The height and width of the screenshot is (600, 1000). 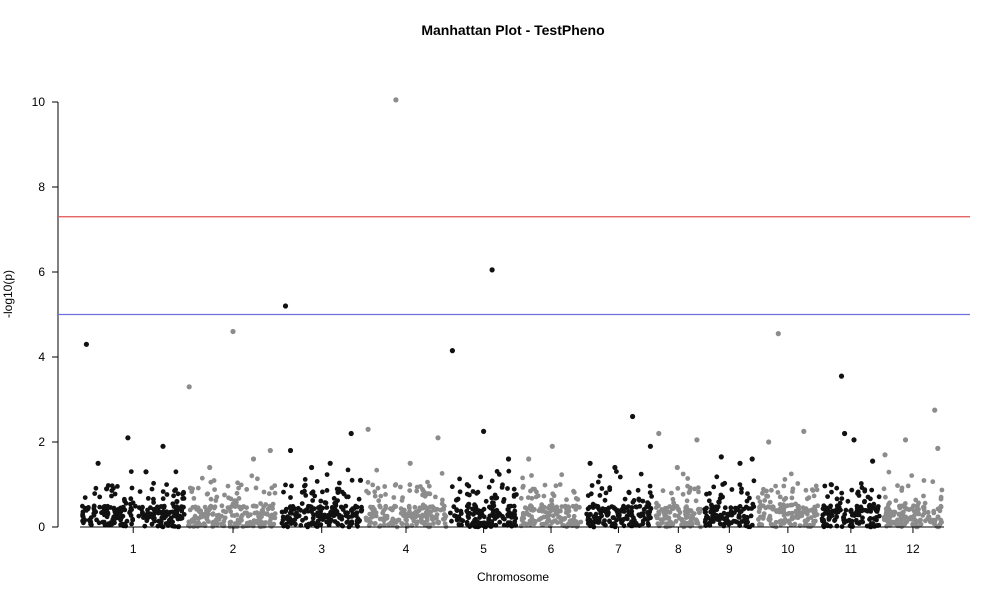 What do you see at coordinates (551, 549) in the screenshot?
I see `x-tick-label: 6` at bounding box center [551, 549].